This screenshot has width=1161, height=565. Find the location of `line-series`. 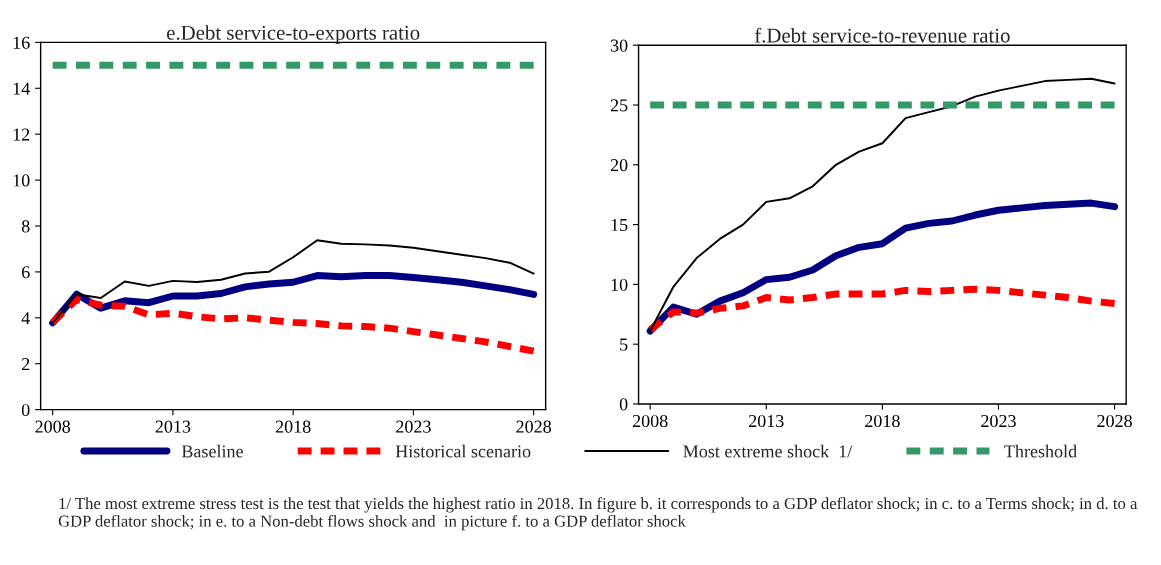

line-series is located at coordinates (293, 281).